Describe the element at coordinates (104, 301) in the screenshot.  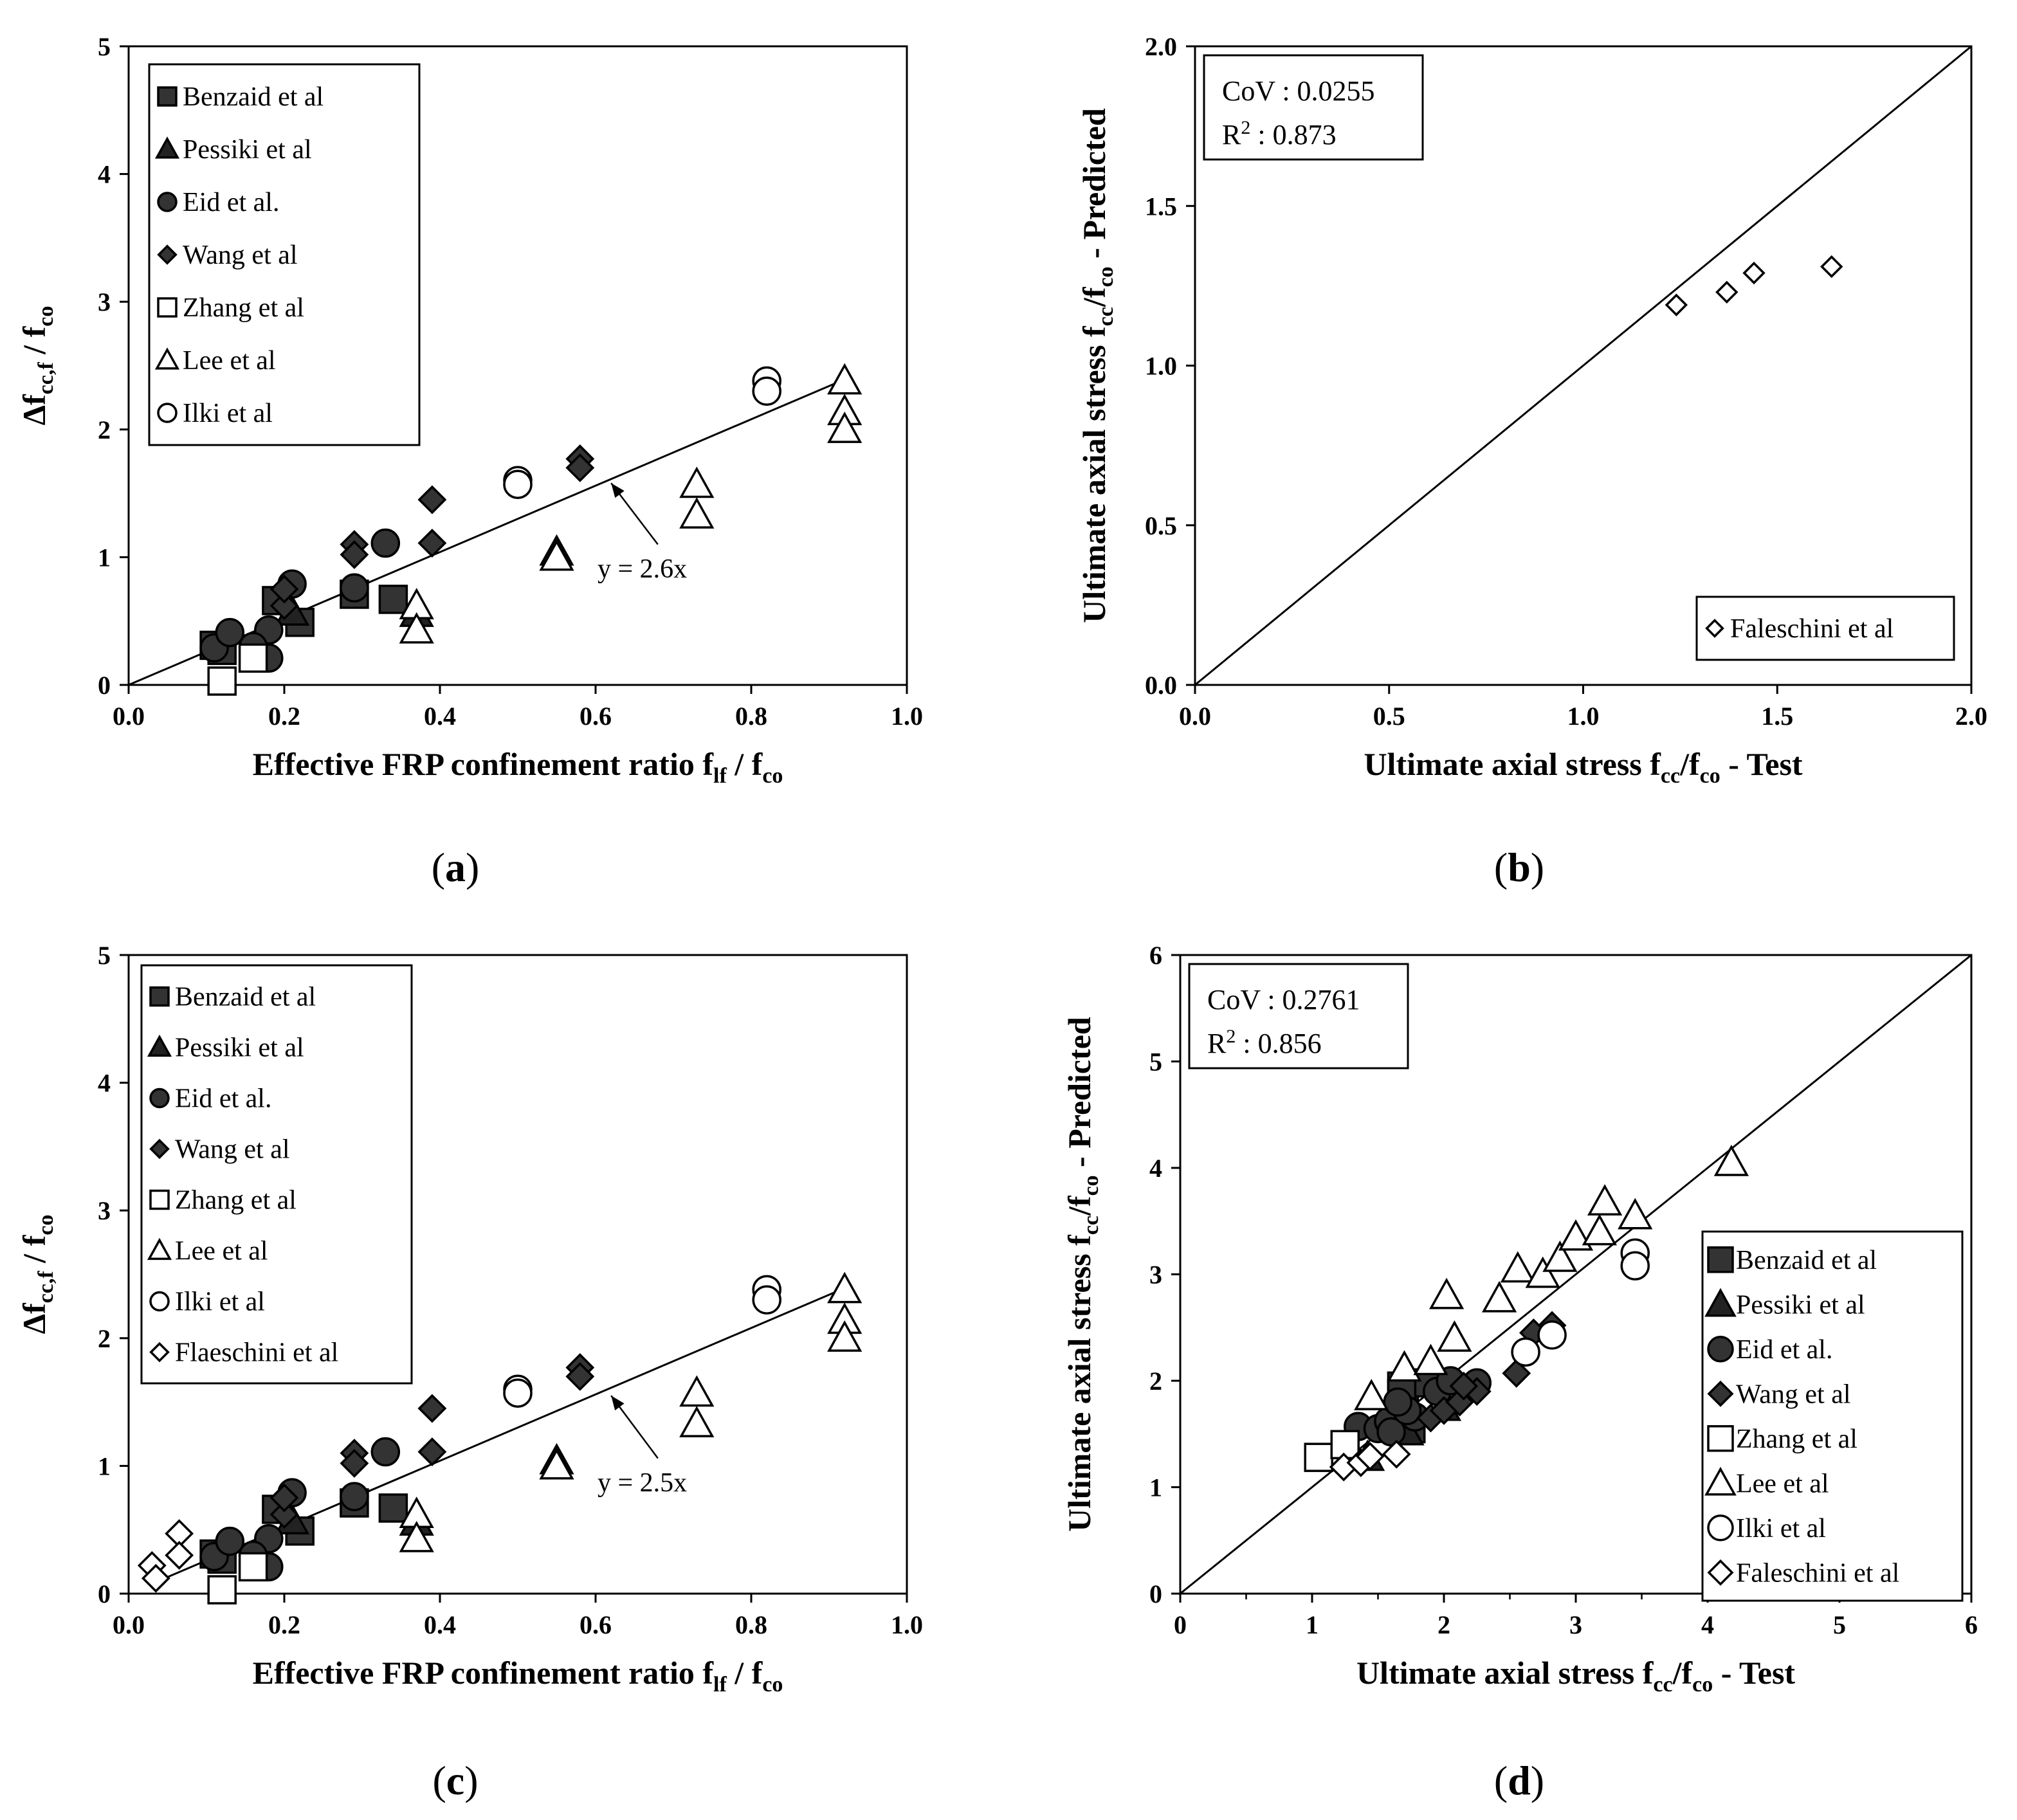
I see `y-tick-label: 3` at that location.